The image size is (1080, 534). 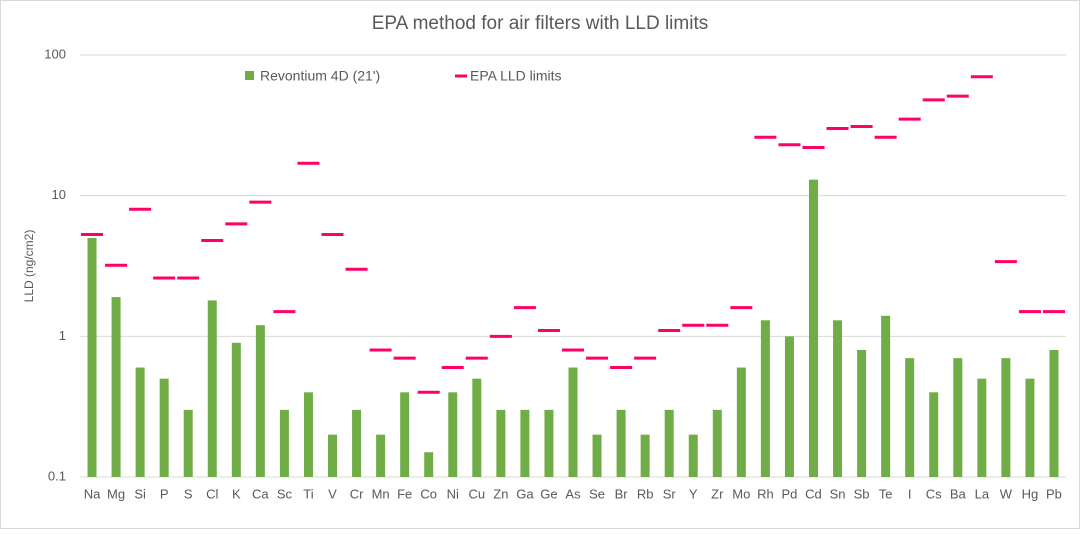 I want to click on x-tick-label: Ti, so click(x=308, y=493).